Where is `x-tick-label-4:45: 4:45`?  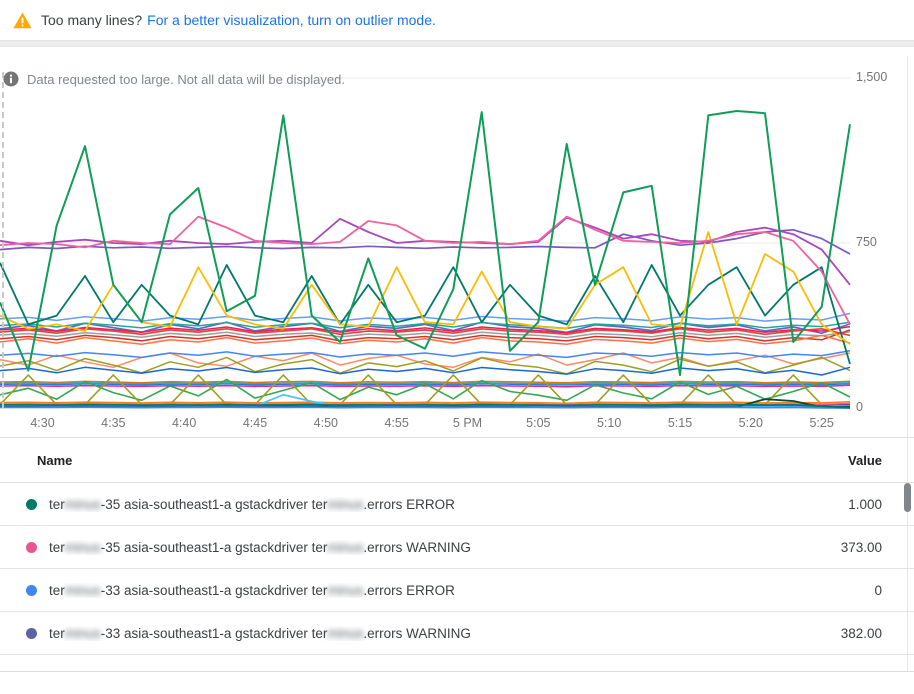 x-tick-label-4:45: 4:45 is located at coordinates (255, 423).